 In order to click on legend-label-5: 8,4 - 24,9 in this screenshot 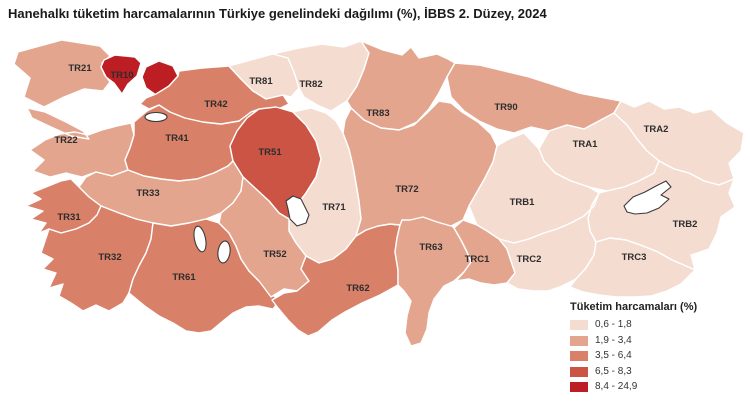, I will do `click(616, 386)`.